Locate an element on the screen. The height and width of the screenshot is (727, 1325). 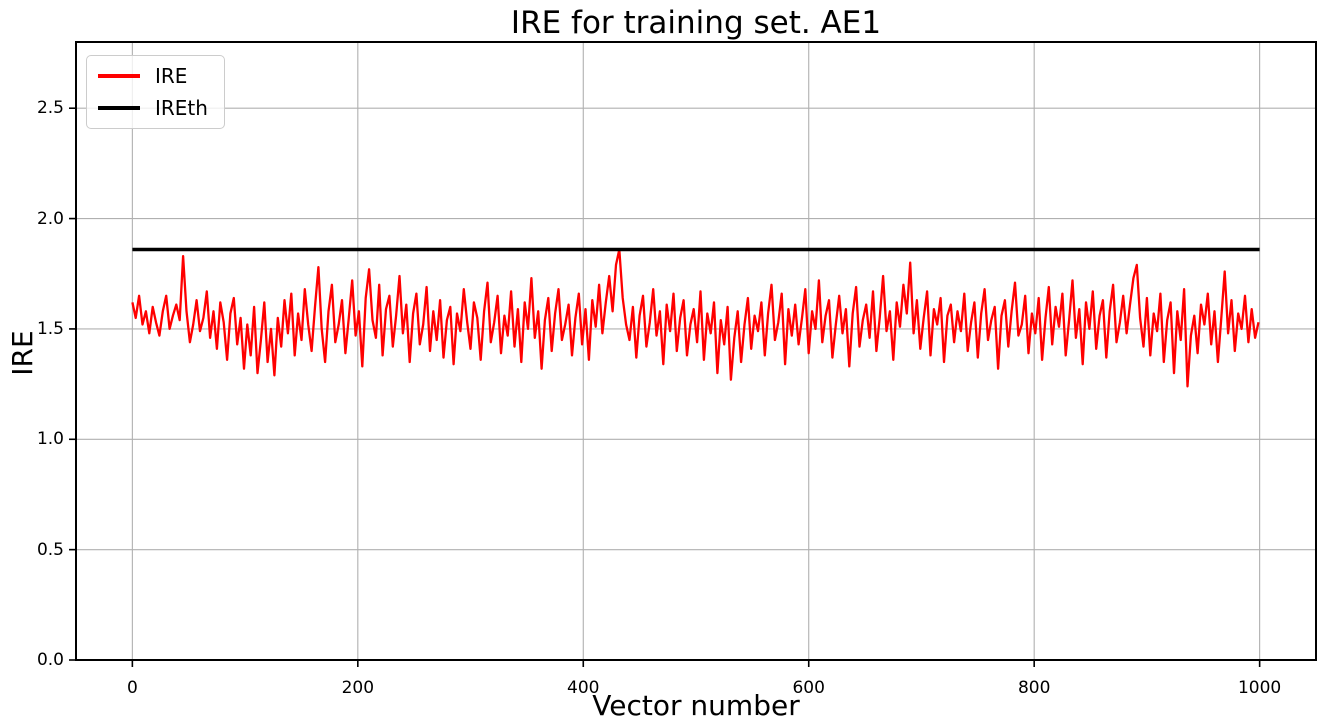
y-axis-label: IRE is located at coordinates (22, 353).